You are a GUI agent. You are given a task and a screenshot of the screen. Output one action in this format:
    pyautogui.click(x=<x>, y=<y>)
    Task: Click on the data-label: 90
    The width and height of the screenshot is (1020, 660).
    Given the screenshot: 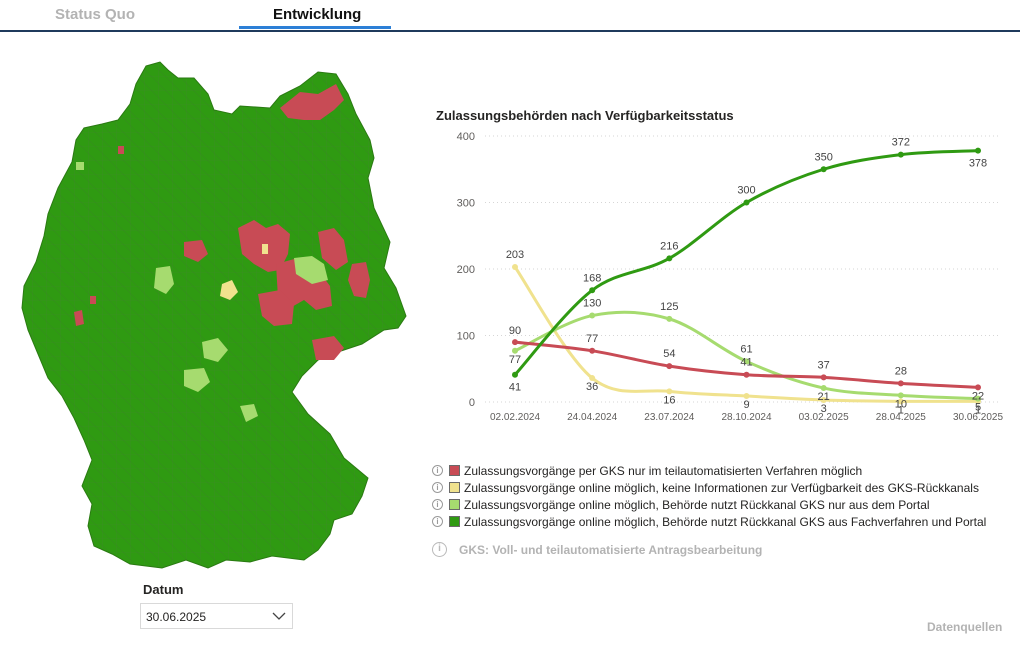 What is the action you would take?
    pyautogui.click(x=515, y=331)
    